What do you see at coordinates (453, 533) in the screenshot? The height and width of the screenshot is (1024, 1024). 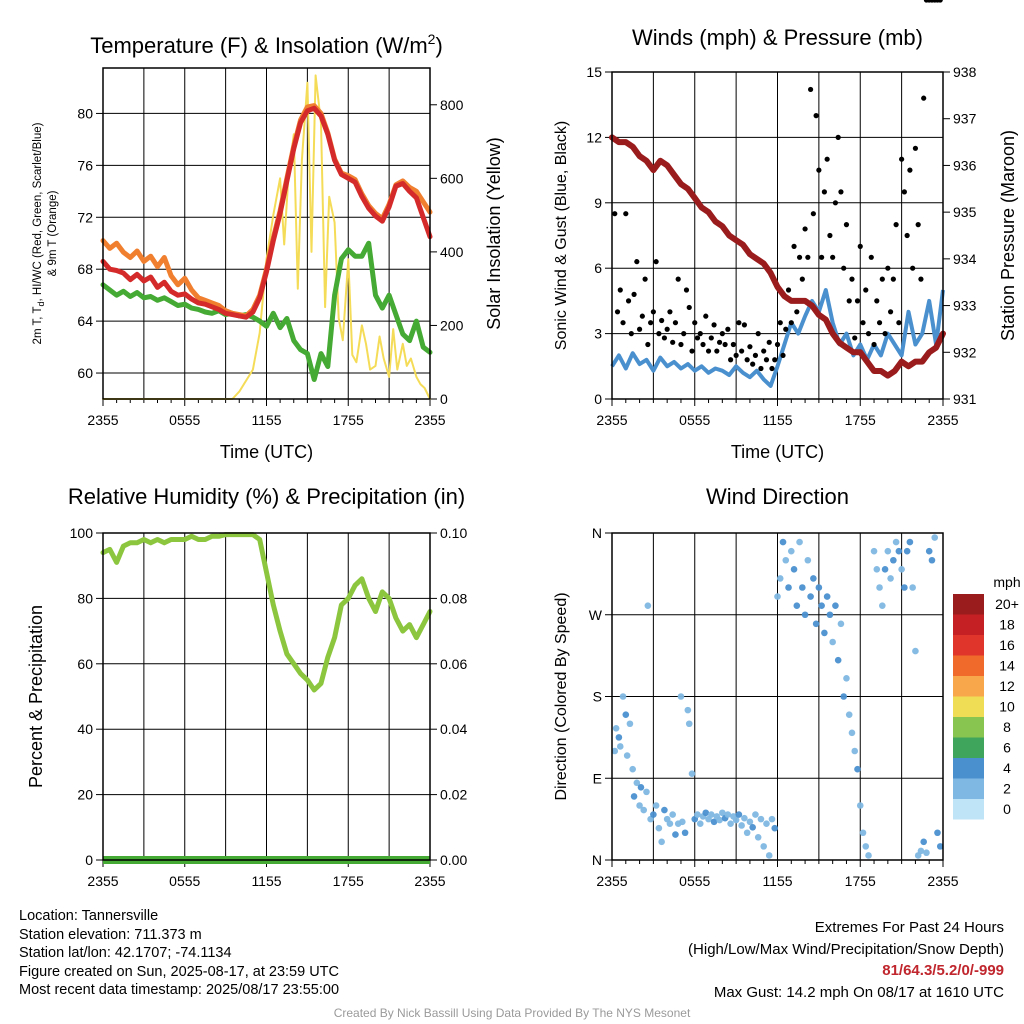 I see `y2-tick-label: 0.10` at bounding box center [453, 533].